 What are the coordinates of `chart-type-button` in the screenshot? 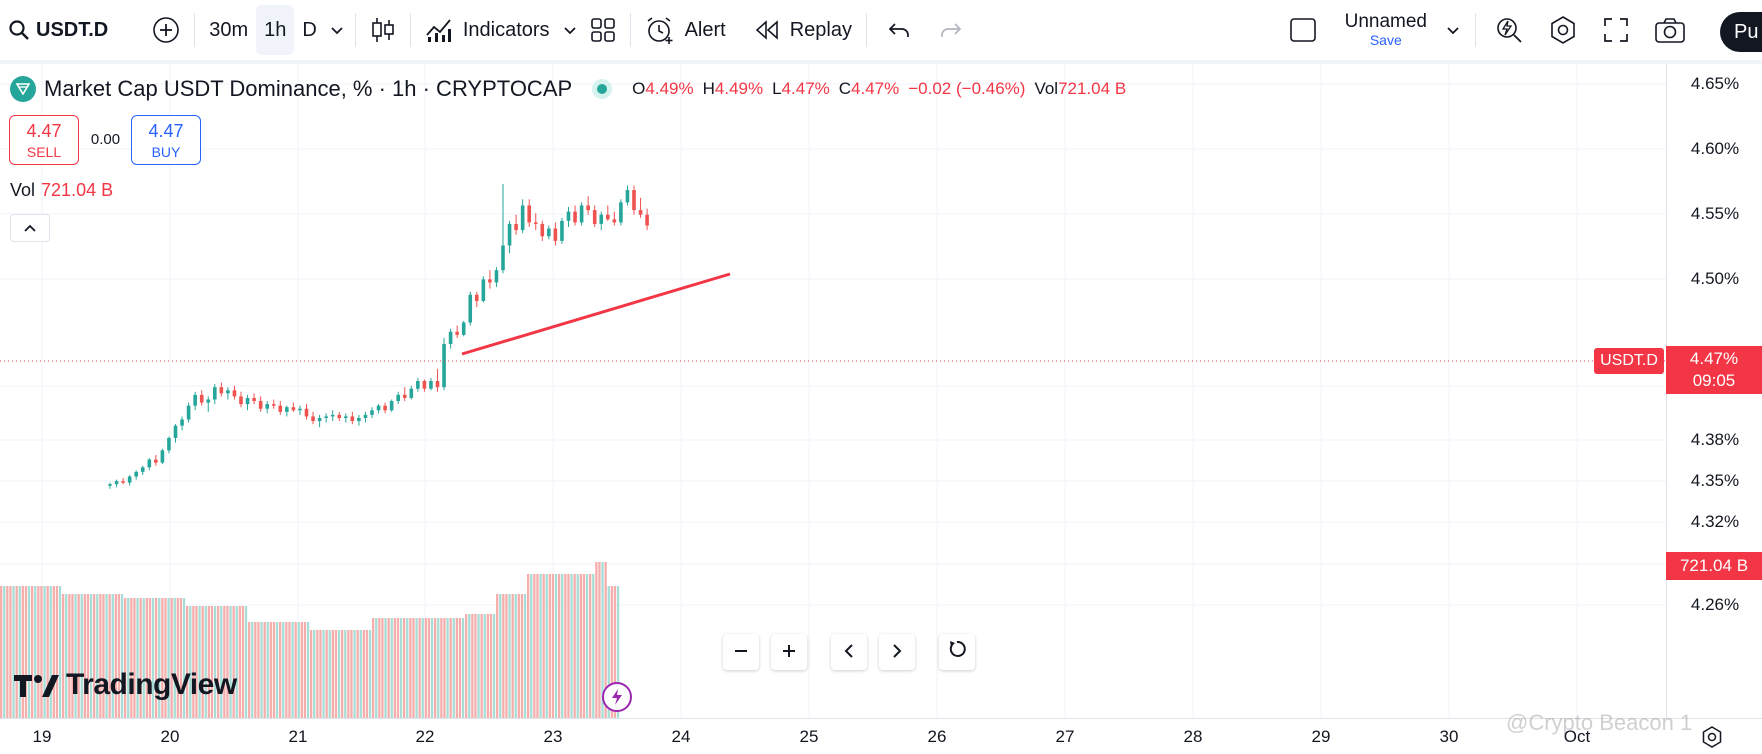 It's located at (383, 30).